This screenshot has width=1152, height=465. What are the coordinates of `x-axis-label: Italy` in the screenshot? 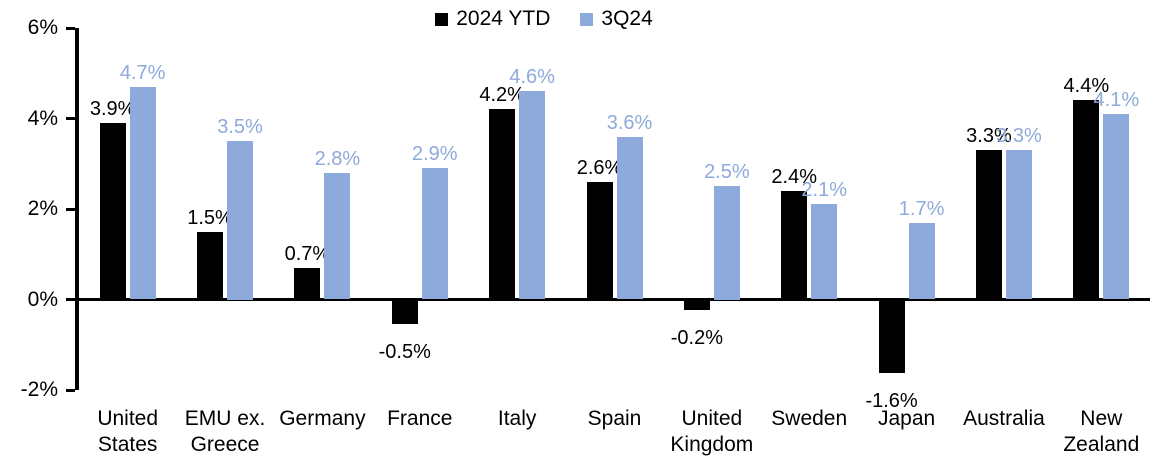 It's located at (517, 418).